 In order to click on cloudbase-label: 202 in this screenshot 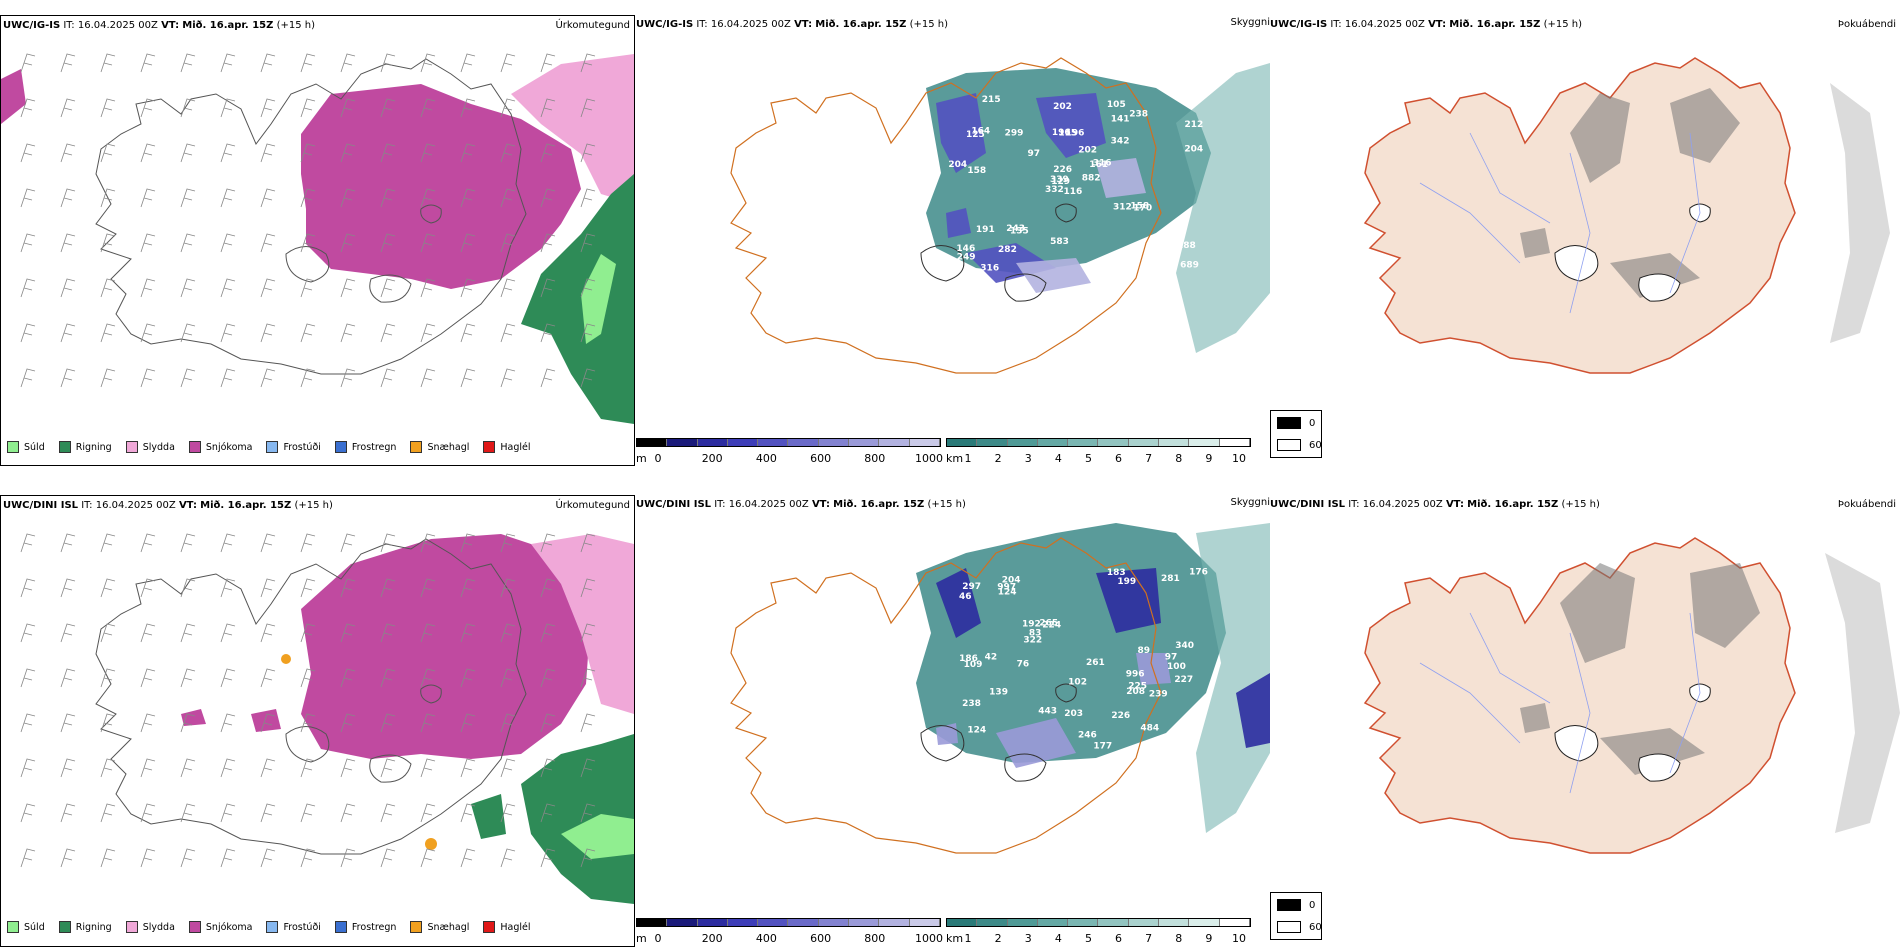, I will do `click(1087, 150)`.